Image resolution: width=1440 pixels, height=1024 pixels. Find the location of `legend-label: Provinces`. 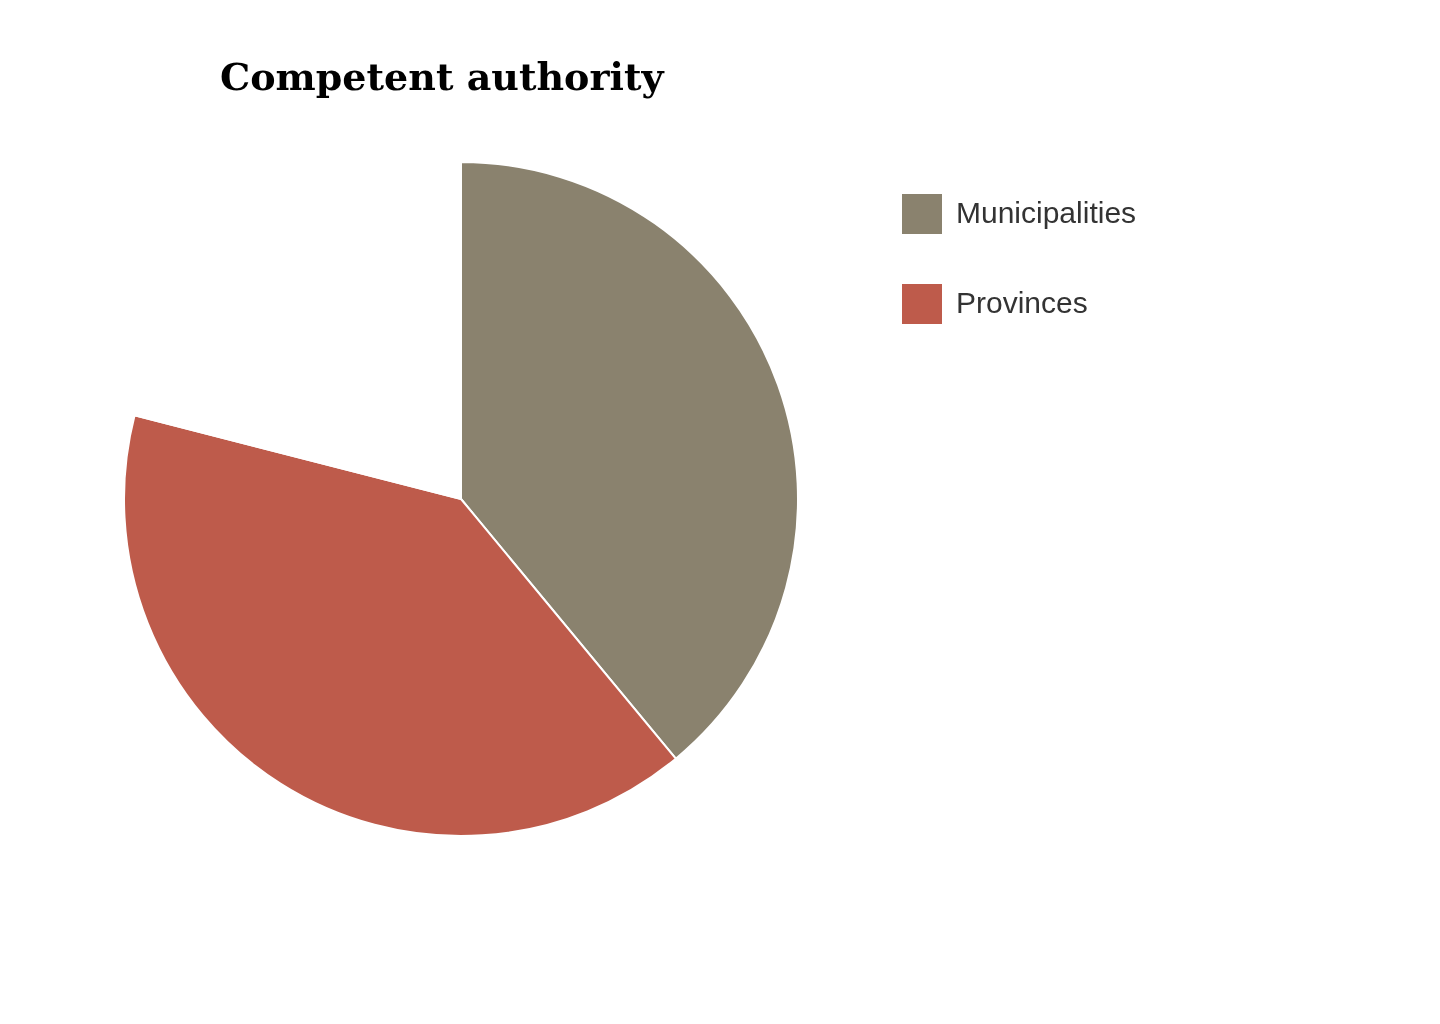

legend-label: Provinces is located at coordinates (1022, 302).